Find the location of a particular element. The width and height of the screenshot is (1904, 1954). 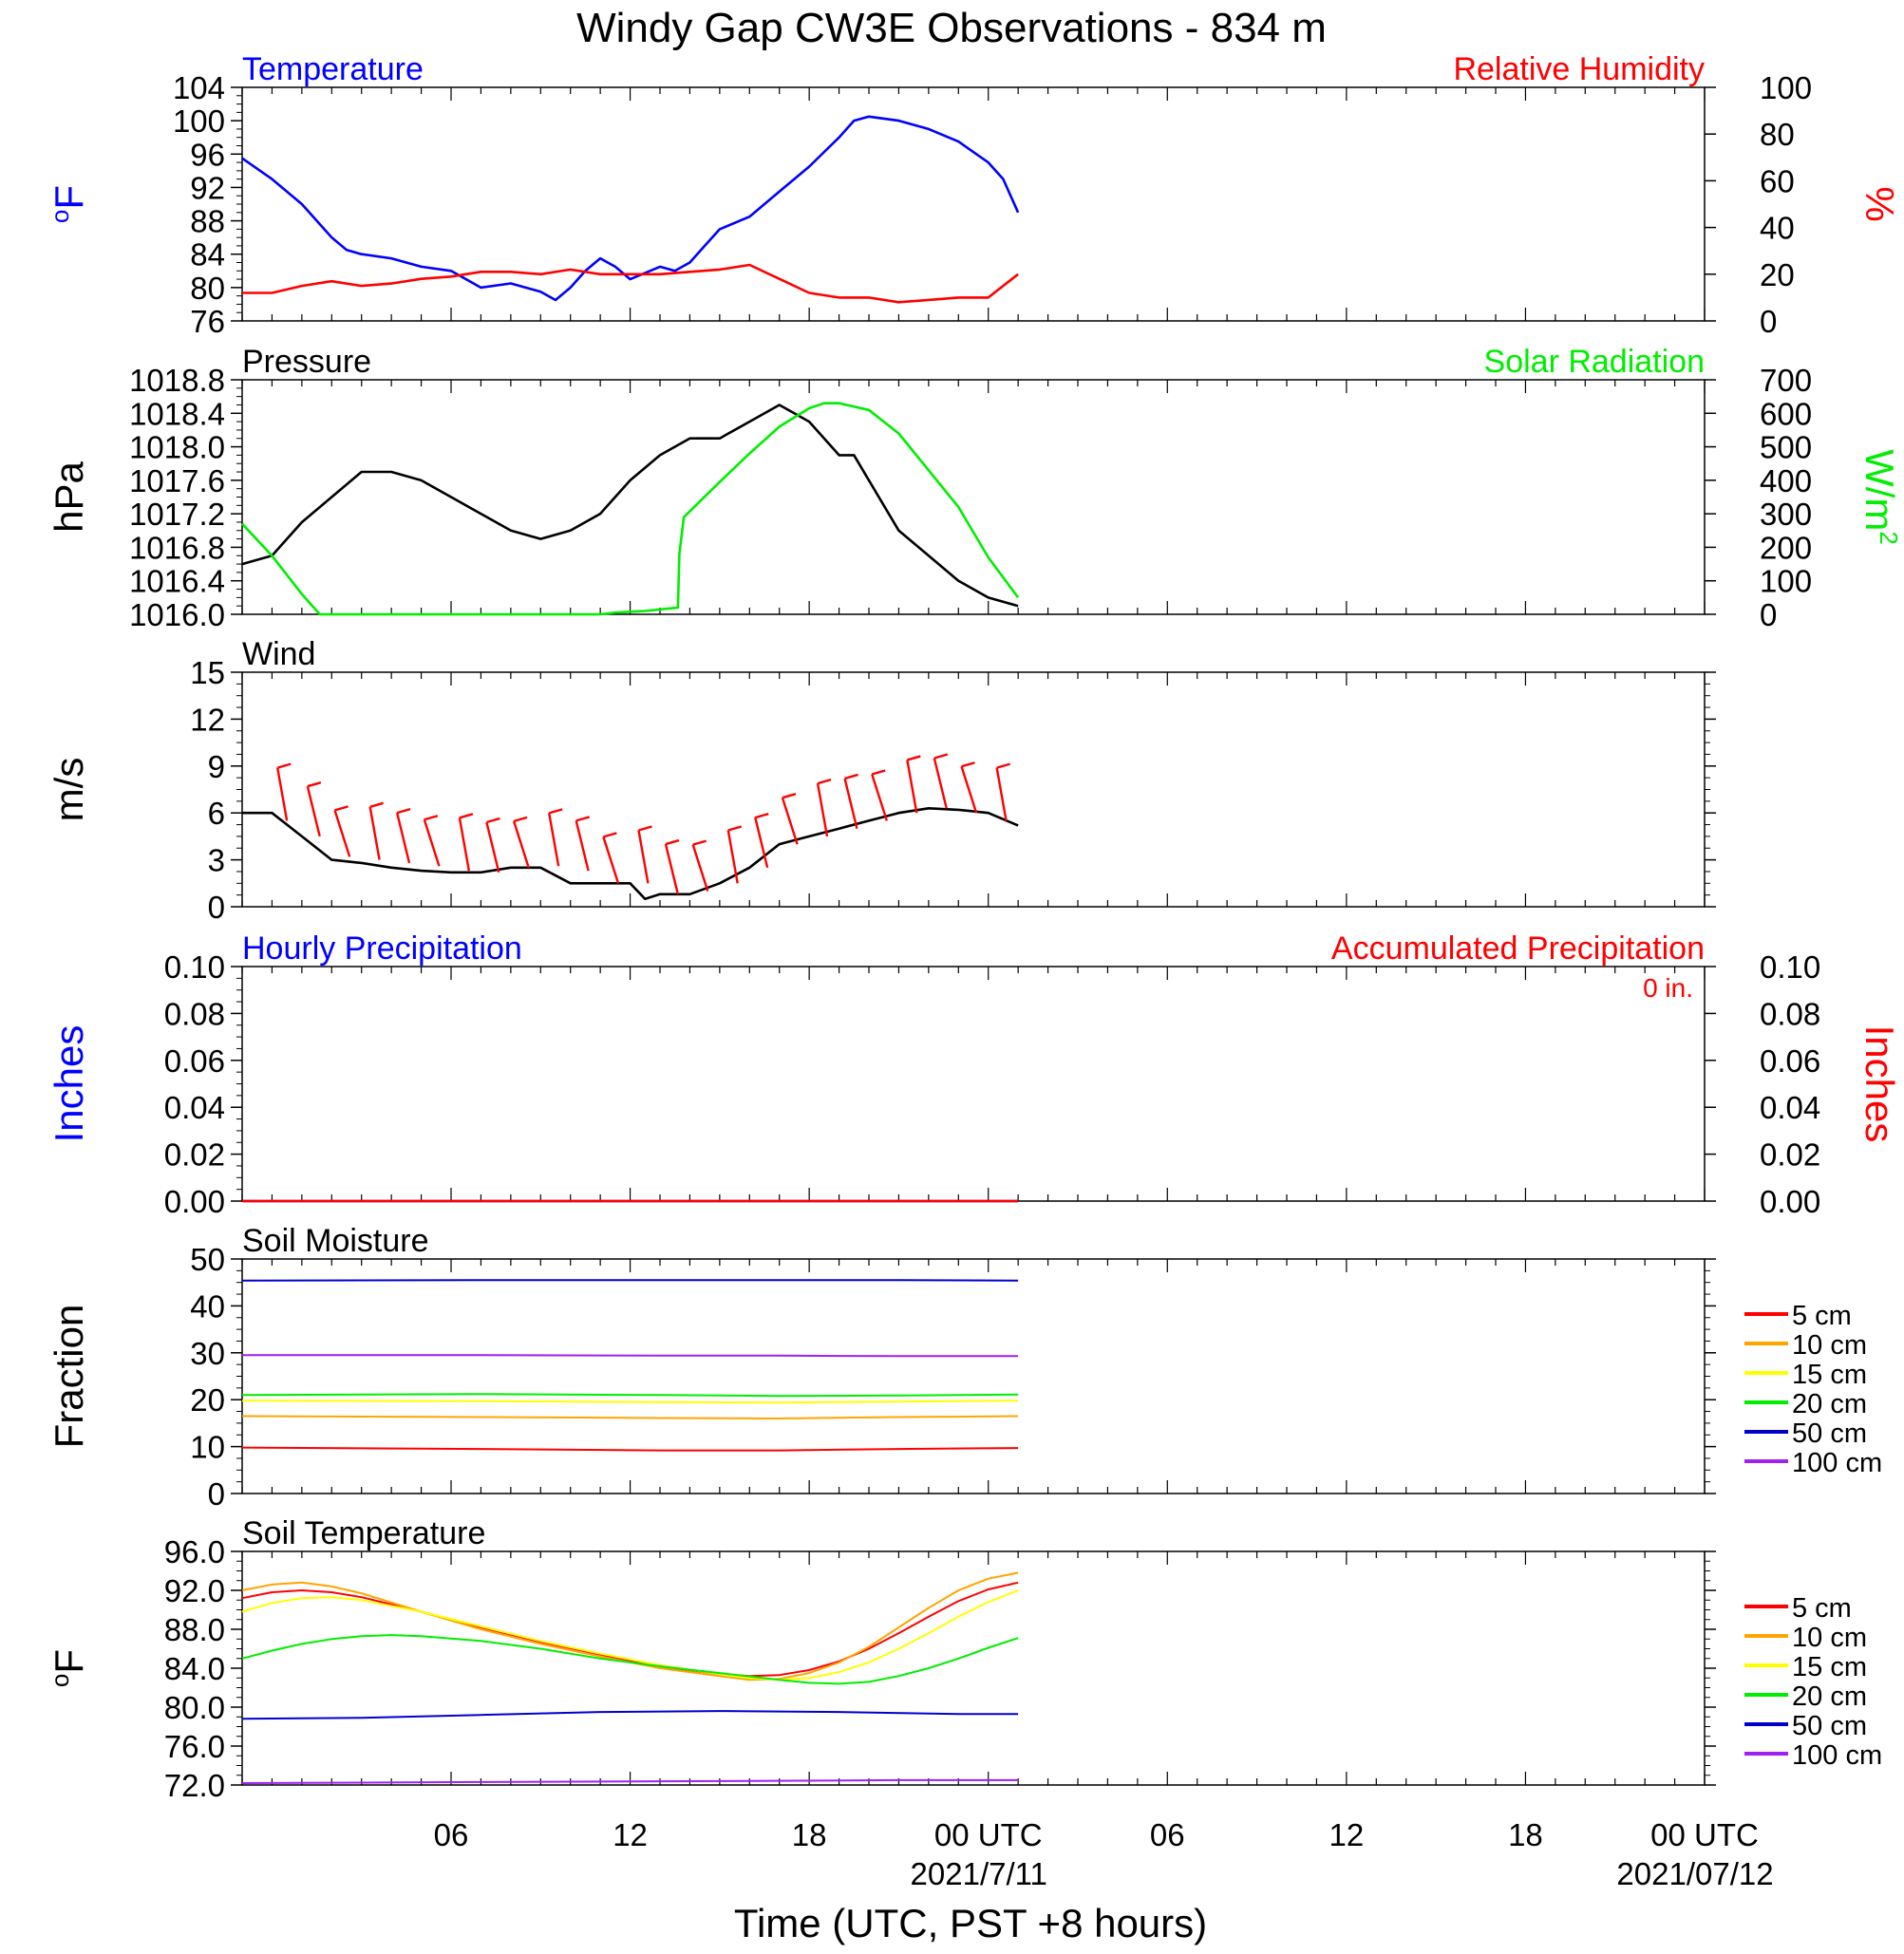

panel-annotation: 0 in. is located at coordinates (1668, 988).